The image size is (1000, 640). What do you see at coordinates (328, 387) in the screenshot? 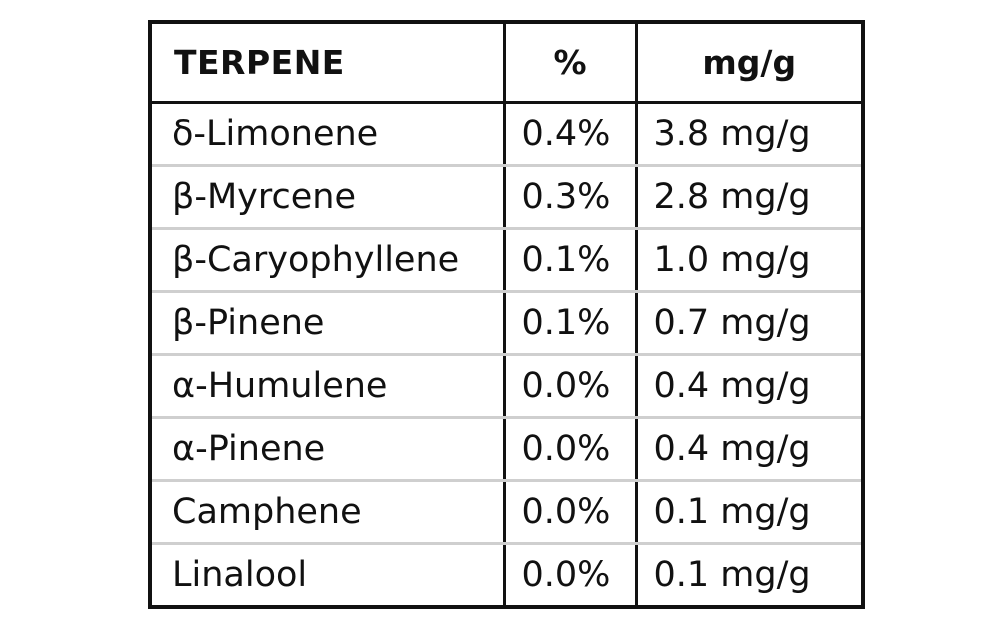
I see `terpene-name: α-Humulene` at bounding box center [328, 387].